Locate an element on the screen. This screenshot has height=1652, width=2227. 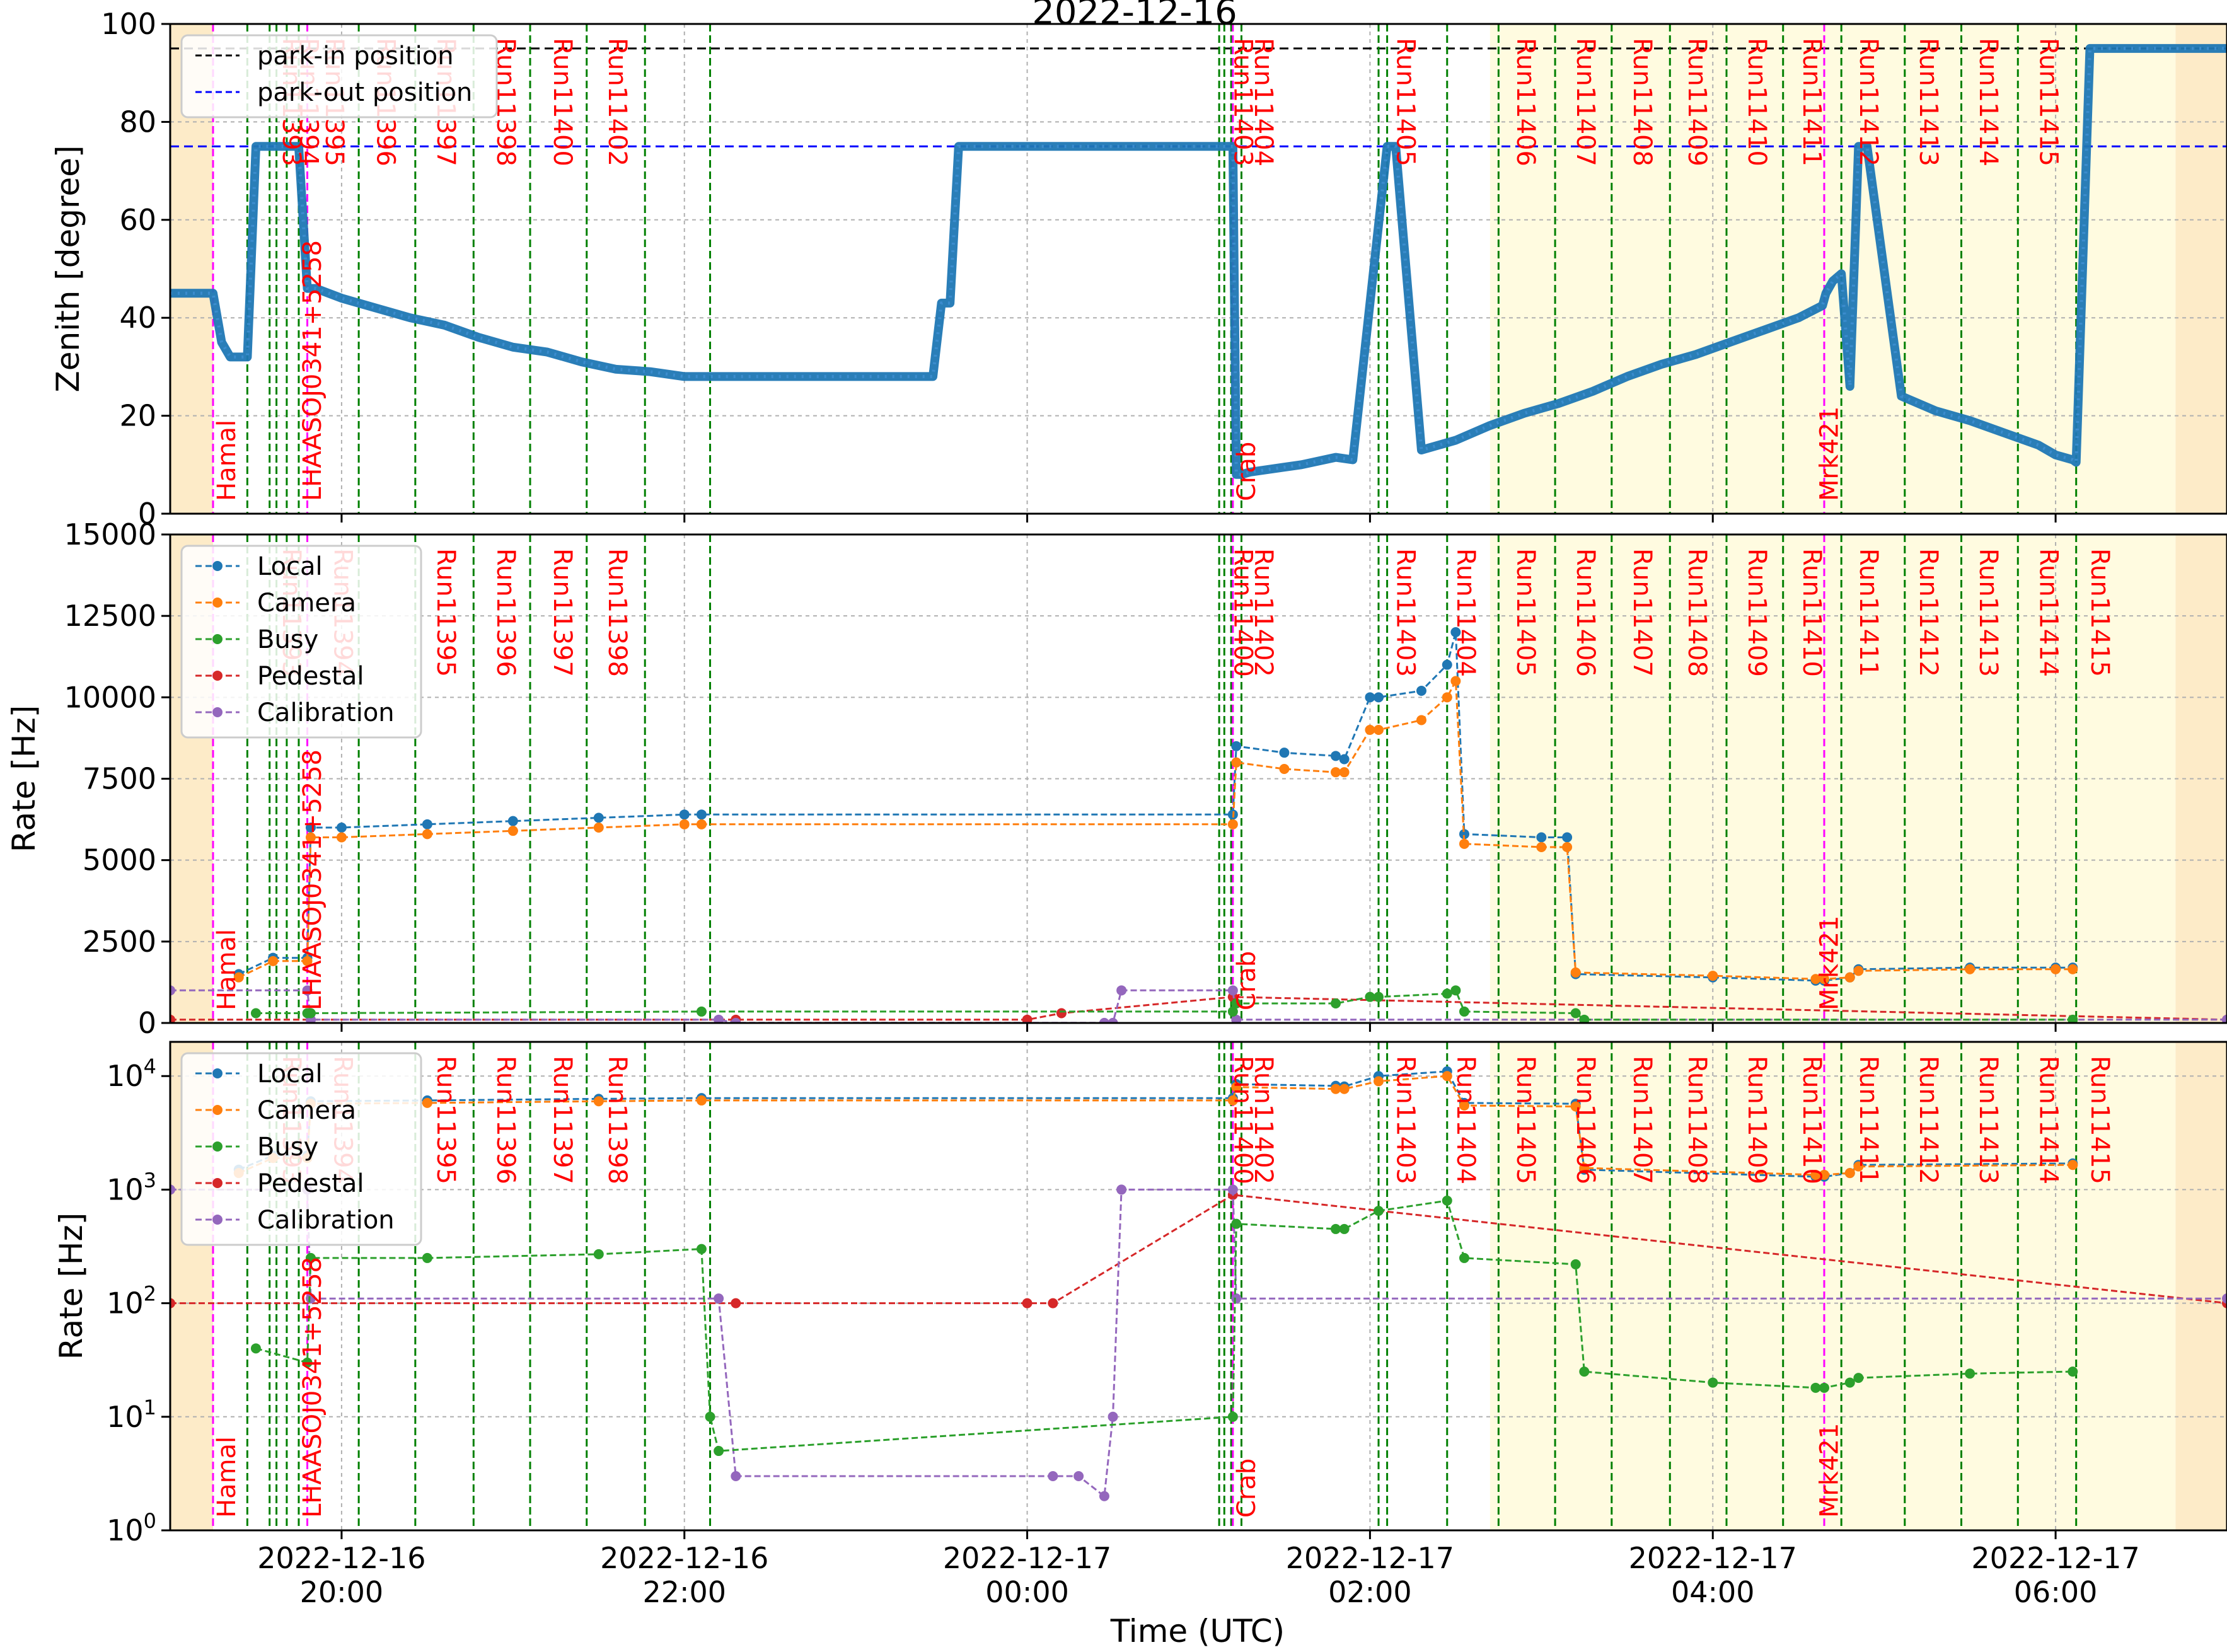
x-tick-label-date: 2022-12-17 is located at coordinates (2055, 1558).